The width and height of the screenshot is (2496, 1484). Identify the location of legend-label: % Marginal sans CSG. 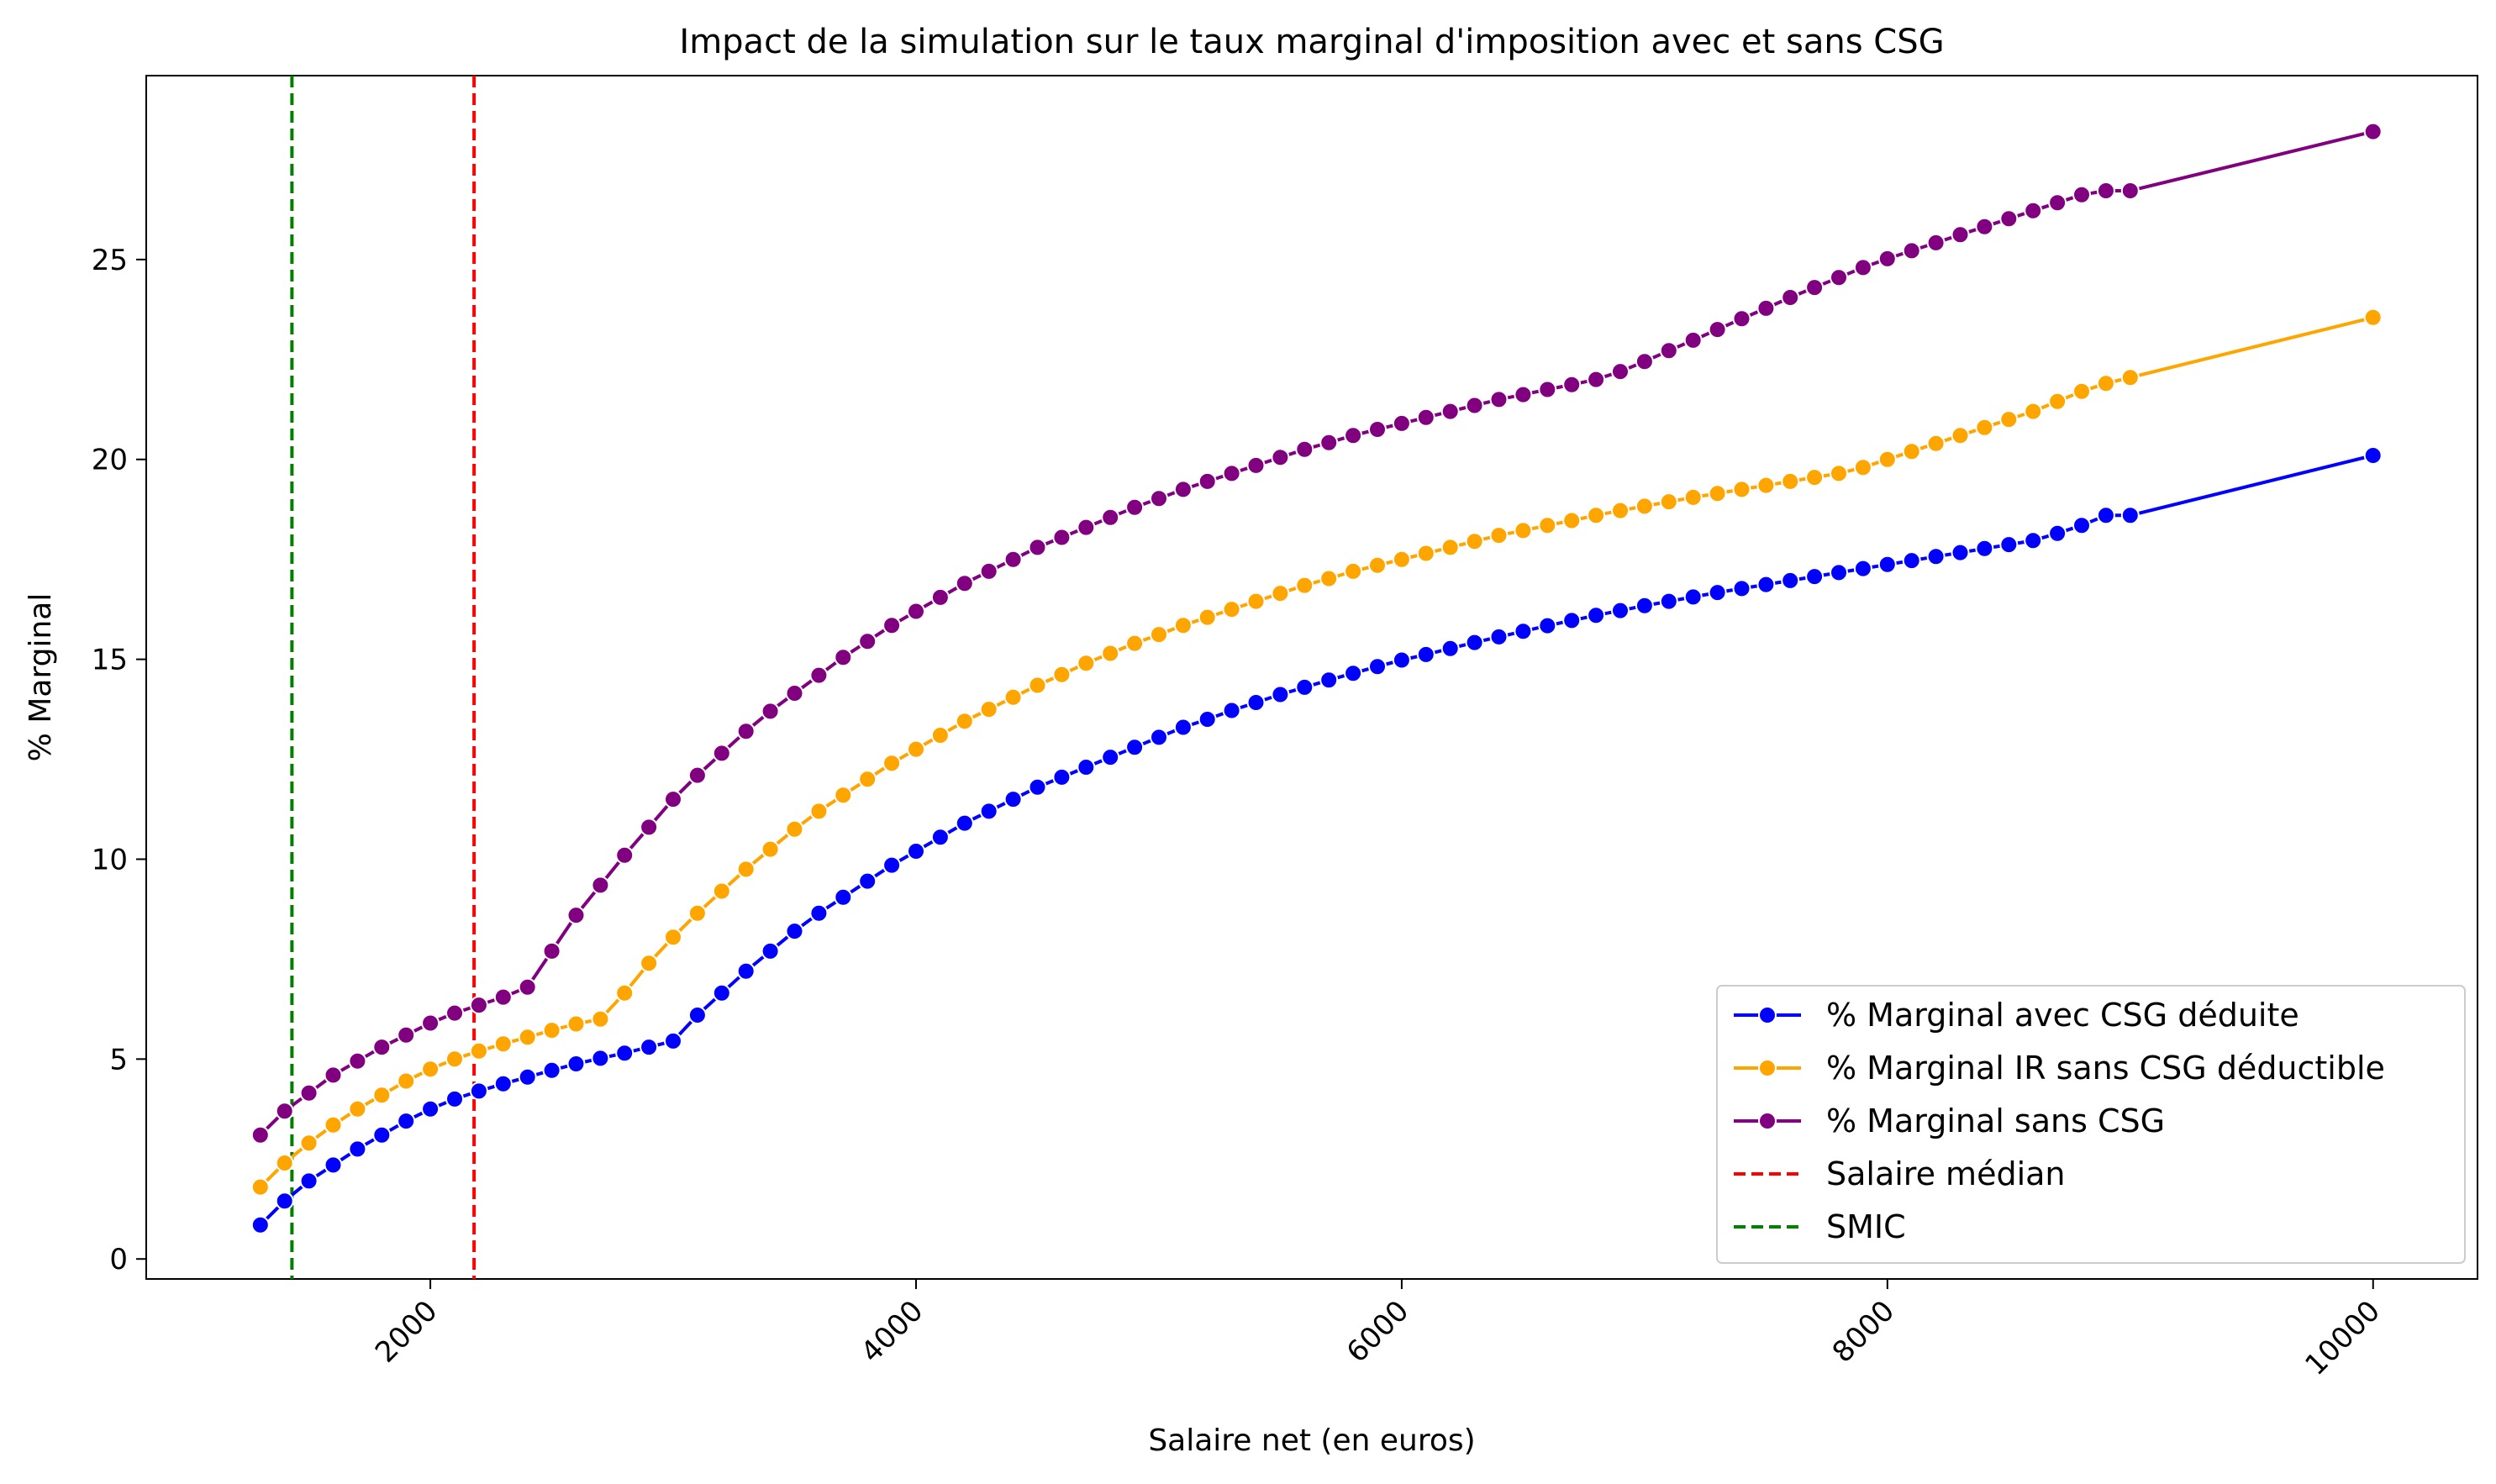
(1995, 1120).